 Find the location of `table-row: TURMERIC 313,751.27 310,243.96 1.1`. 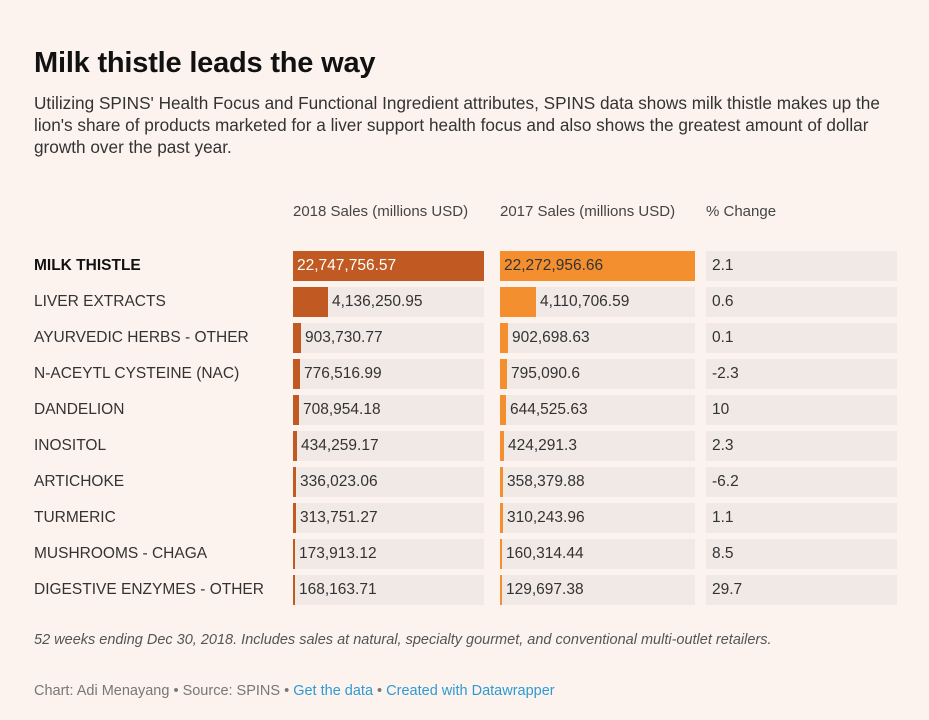

table-row: TURMERIC 313,751.27 310,243.96 1.1 is located at coordinates (465, 518).